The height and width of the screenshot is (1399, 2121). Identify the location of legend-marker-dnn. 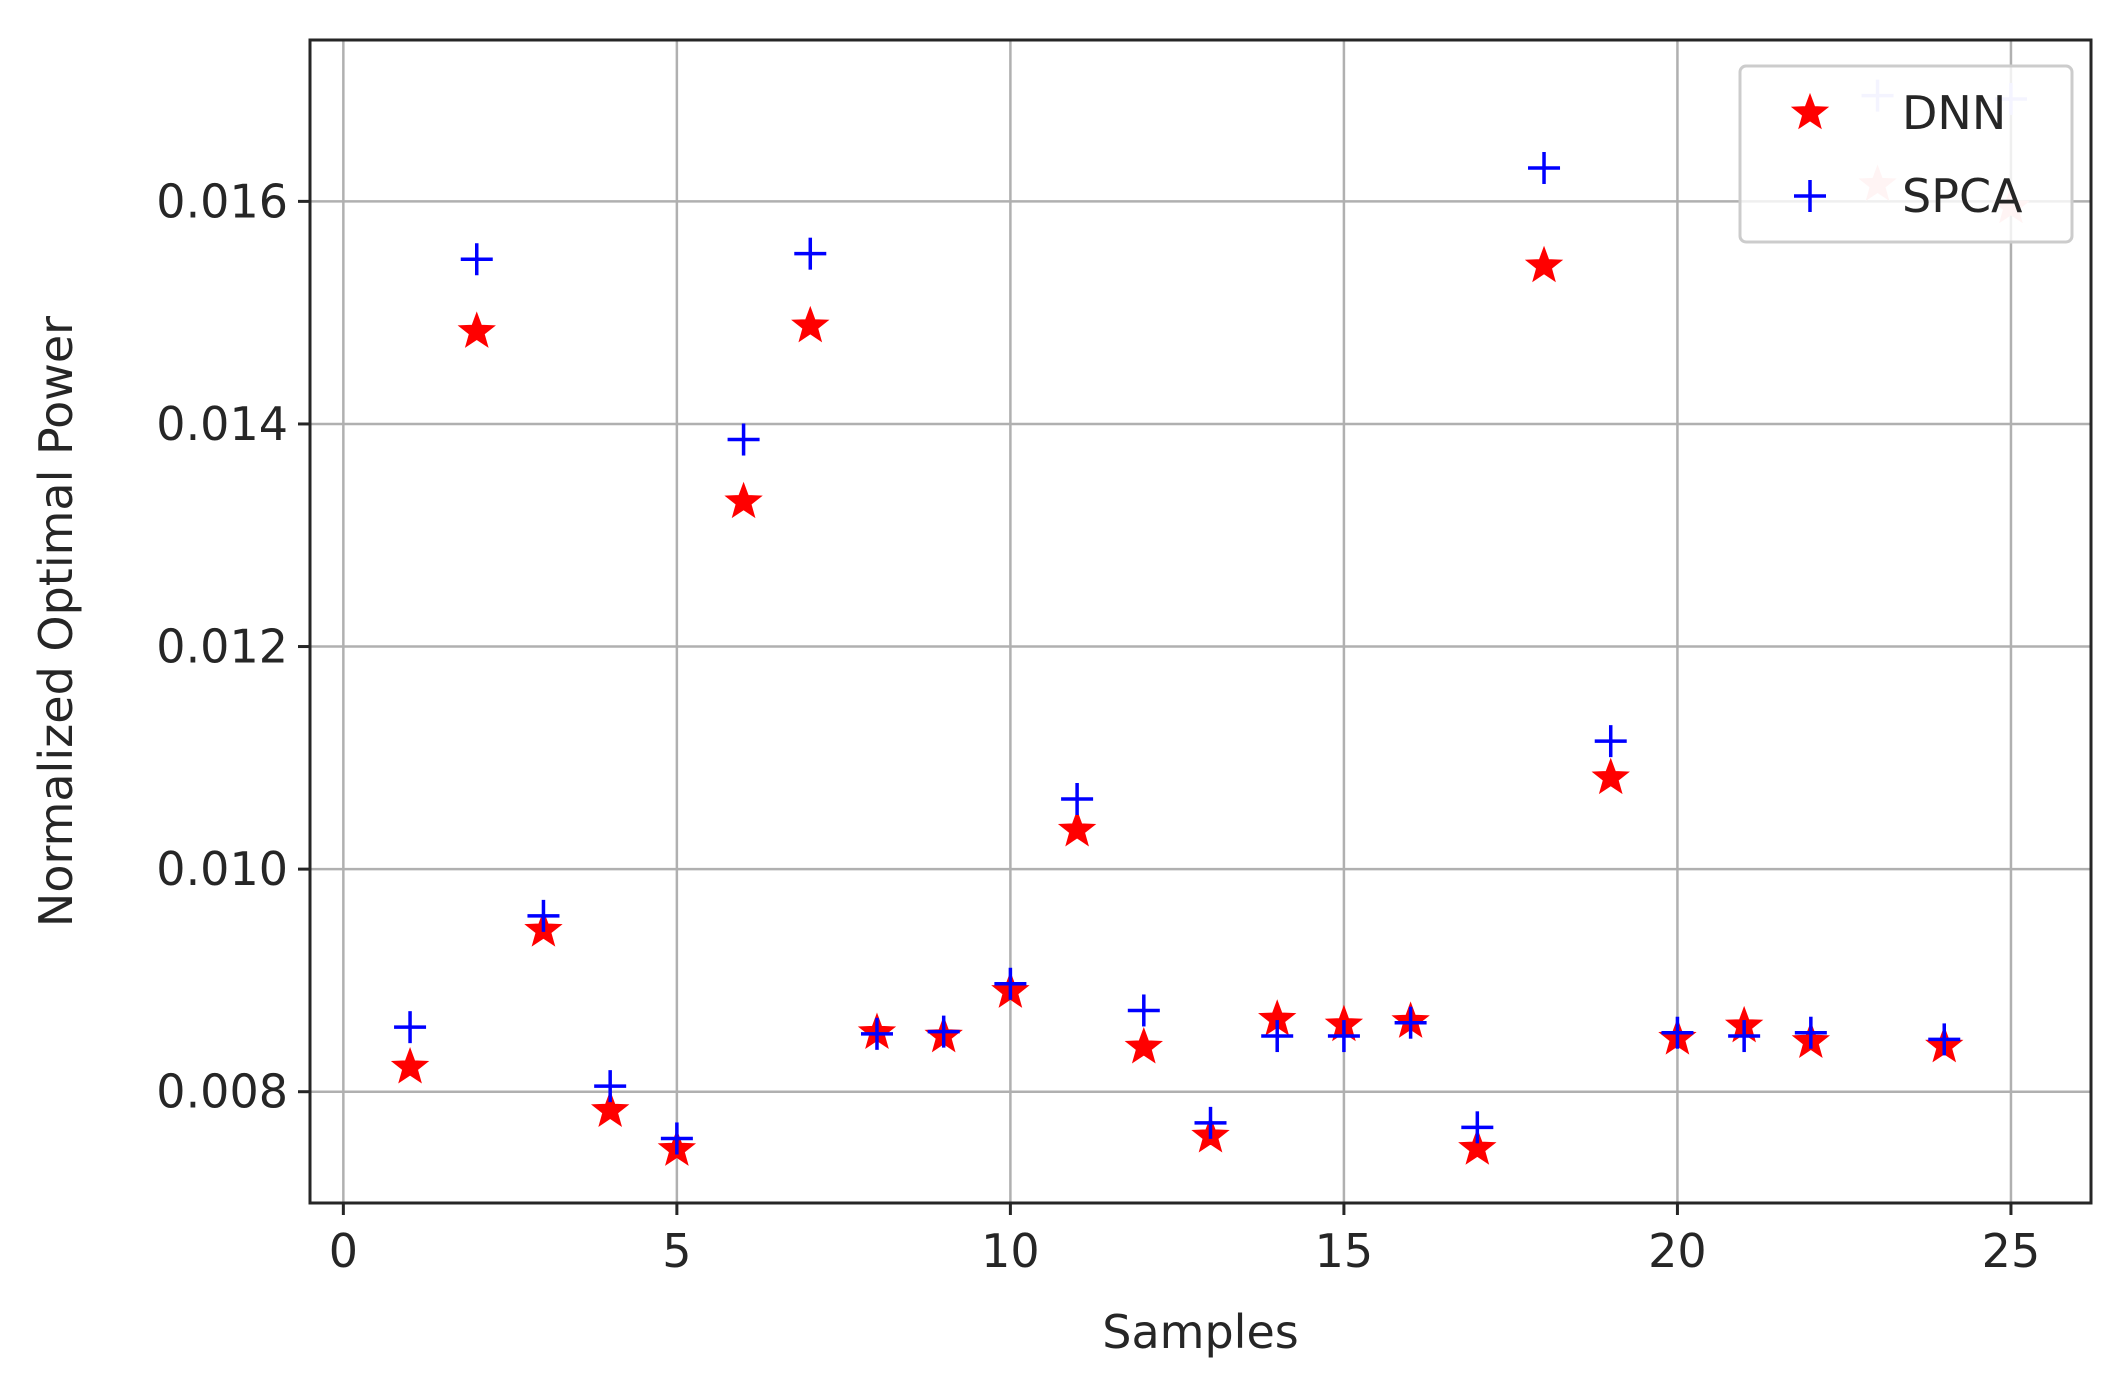
(1810, 111).